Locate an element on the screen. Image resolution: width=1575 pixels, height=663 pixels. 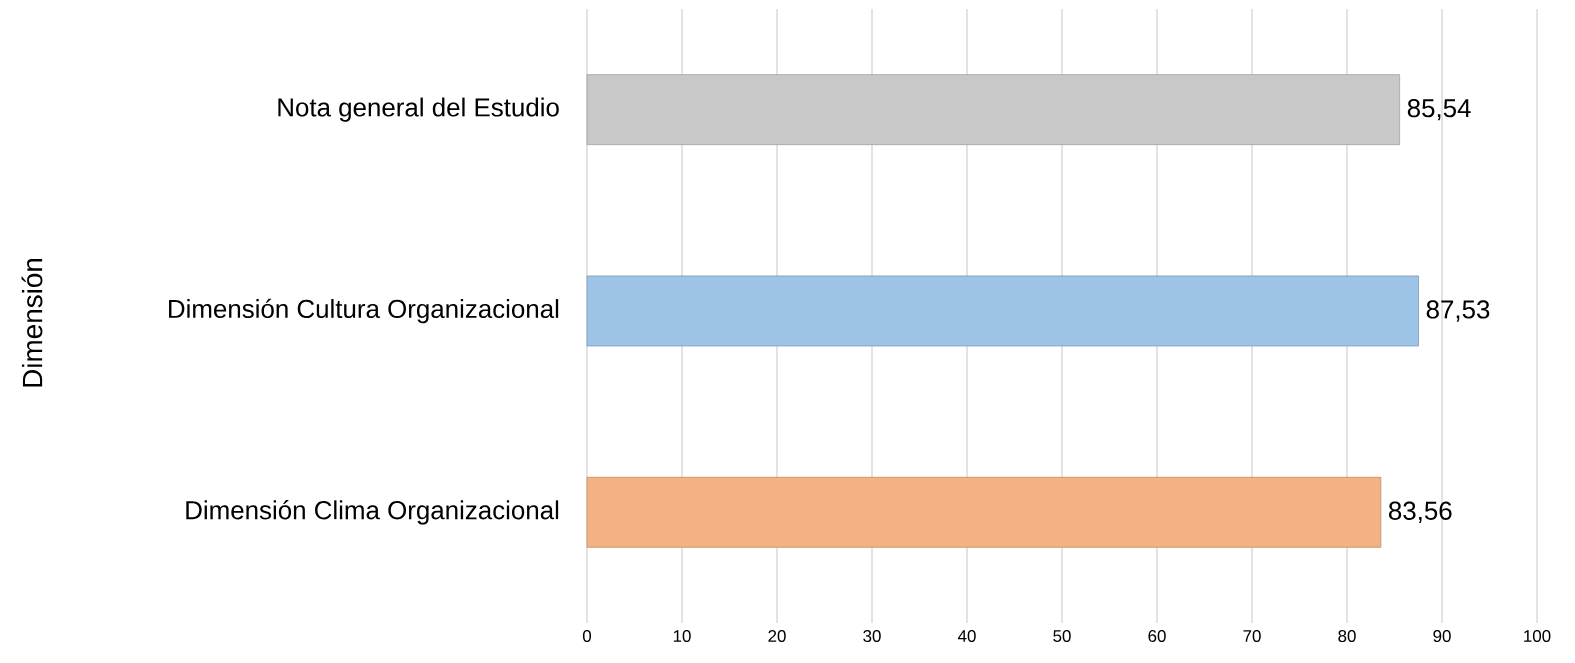
x-tick-label: 100 is located at coordinates (1537, 636).